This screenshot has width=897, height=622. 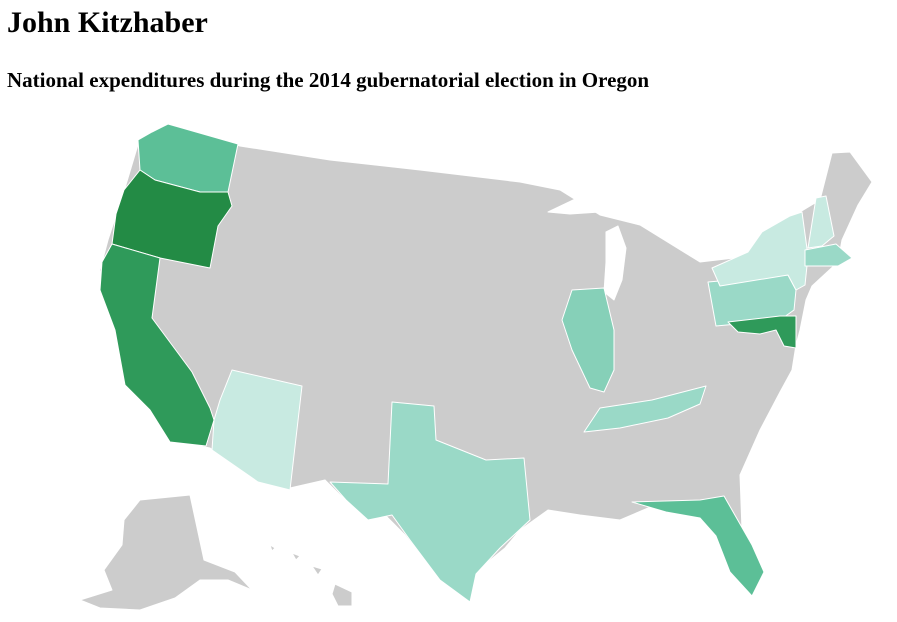 I want to click on state-california, so click(x=157, y=345).